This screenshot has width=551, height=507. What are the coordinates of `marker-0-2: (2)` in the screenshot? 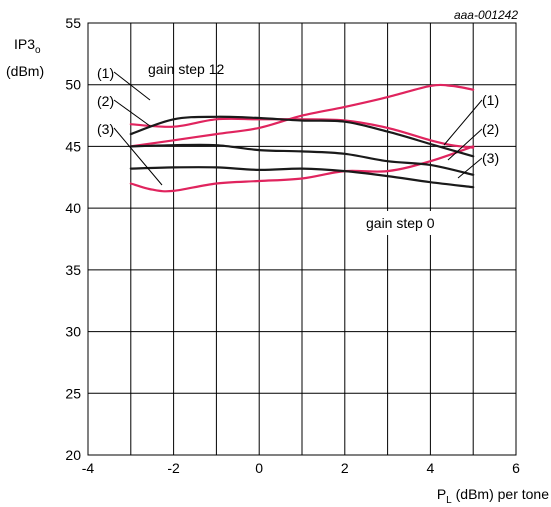 It's located at (490, 129).